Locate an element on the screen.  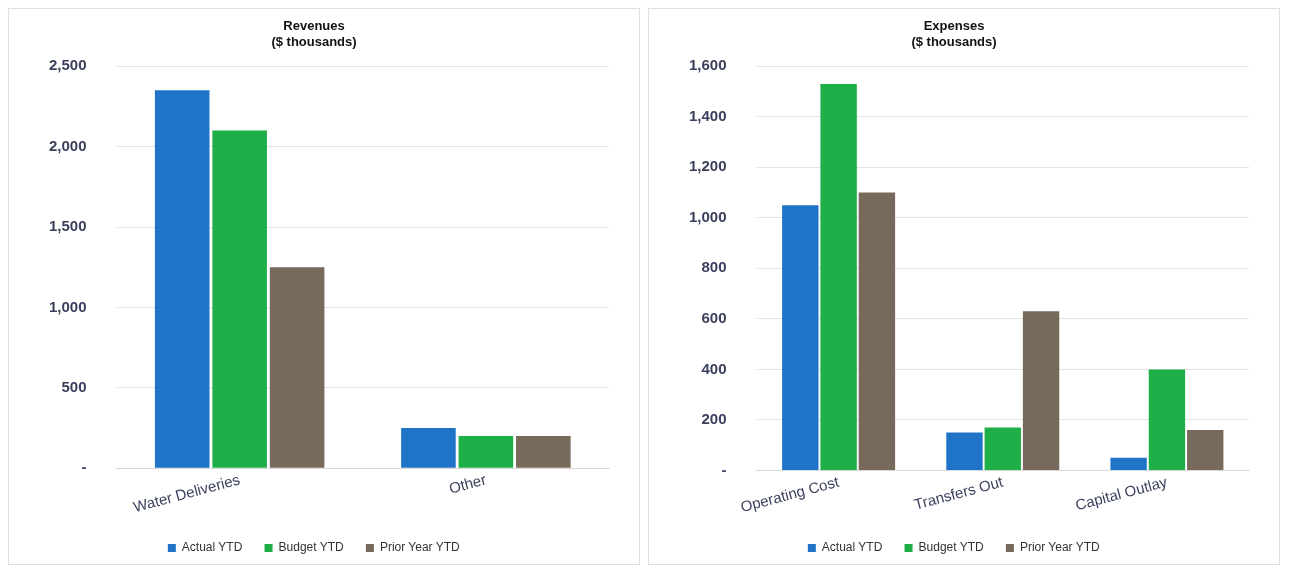
y-tick-label: 500 is located at coordinates (74, 387).